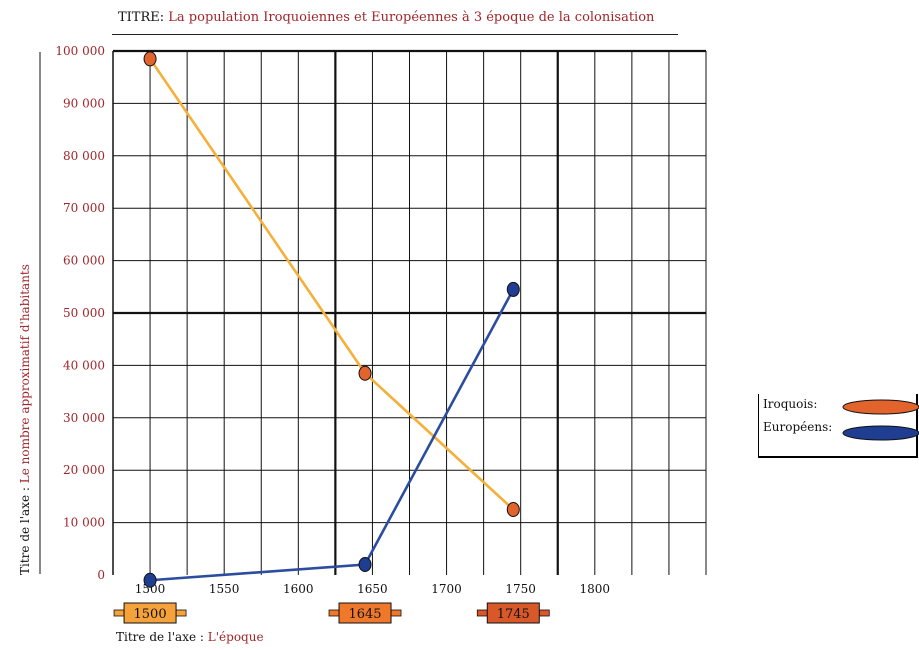 This screenshot has height=650, width=919. I want to click on y-tick-label: 0, so click(101, 575).